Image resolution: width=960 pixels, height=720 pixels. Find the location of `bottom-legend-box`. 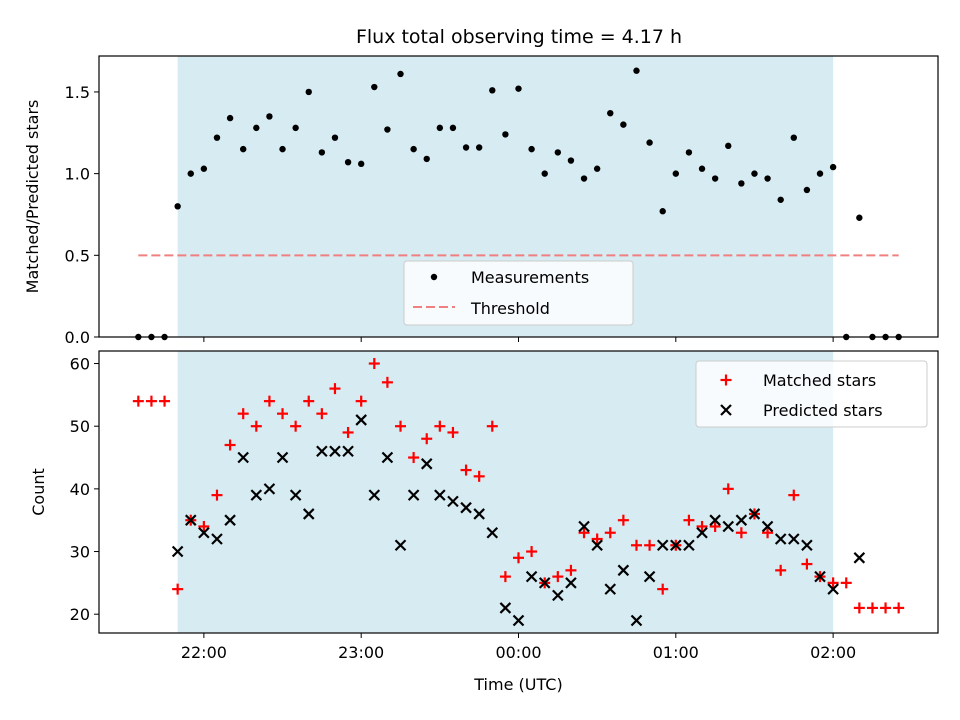

bottom-legend-box is located at coordinates (811, 394).